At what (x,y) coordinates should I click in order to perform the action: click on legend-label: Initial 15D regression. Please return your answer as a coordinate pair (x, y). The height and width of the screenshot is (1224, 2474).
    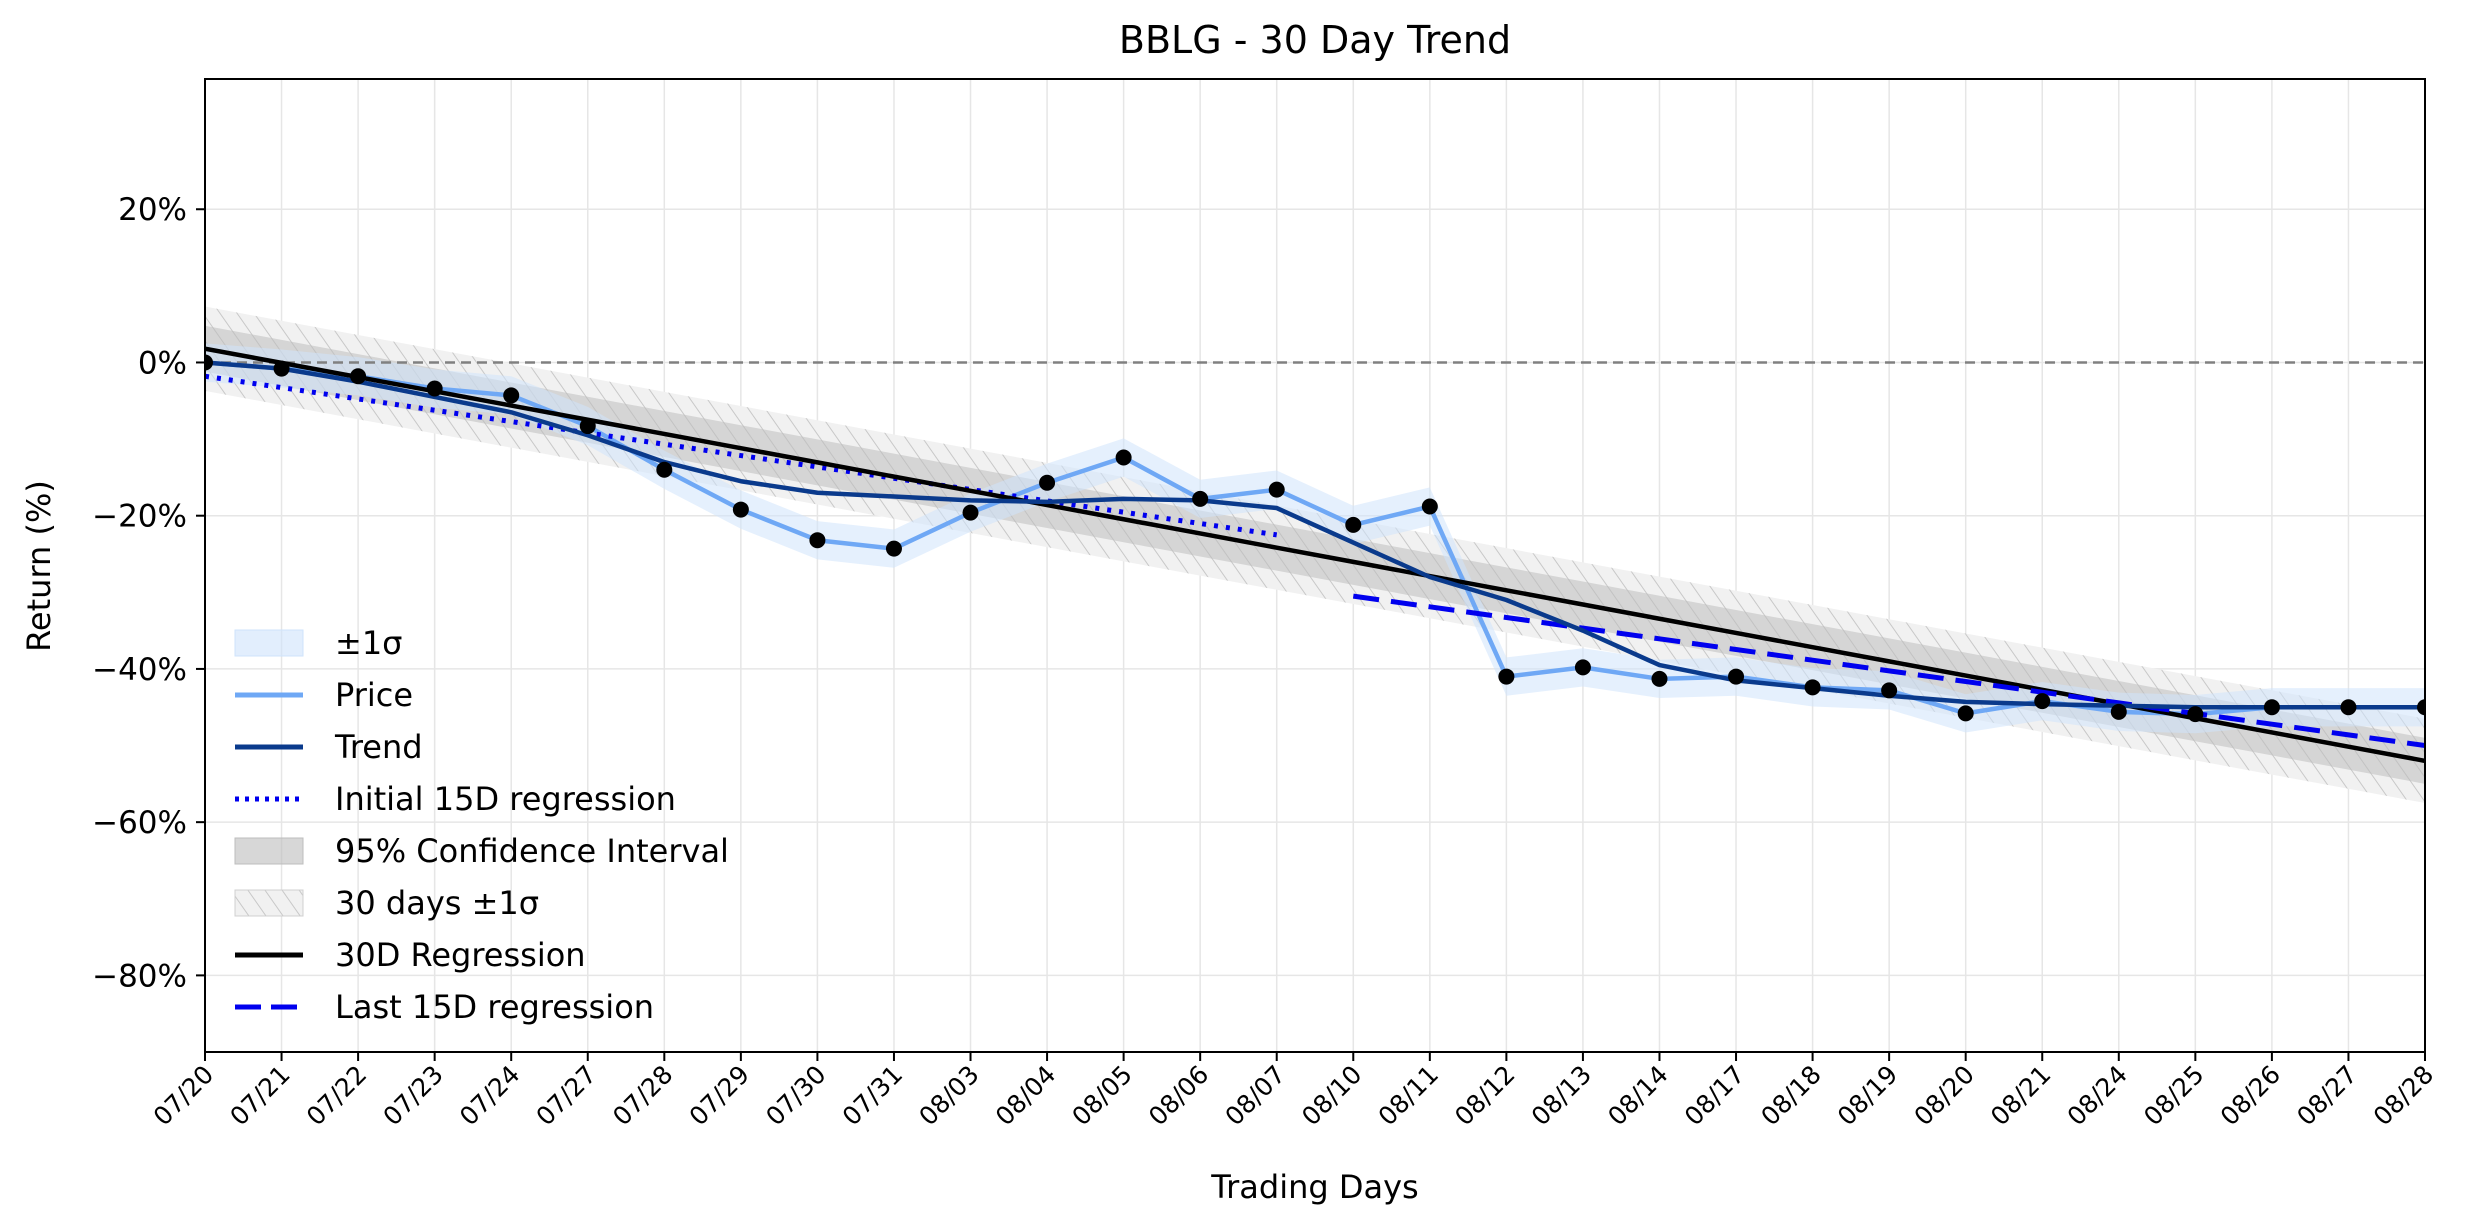
    Looking at the image, I should click on (505, 799).